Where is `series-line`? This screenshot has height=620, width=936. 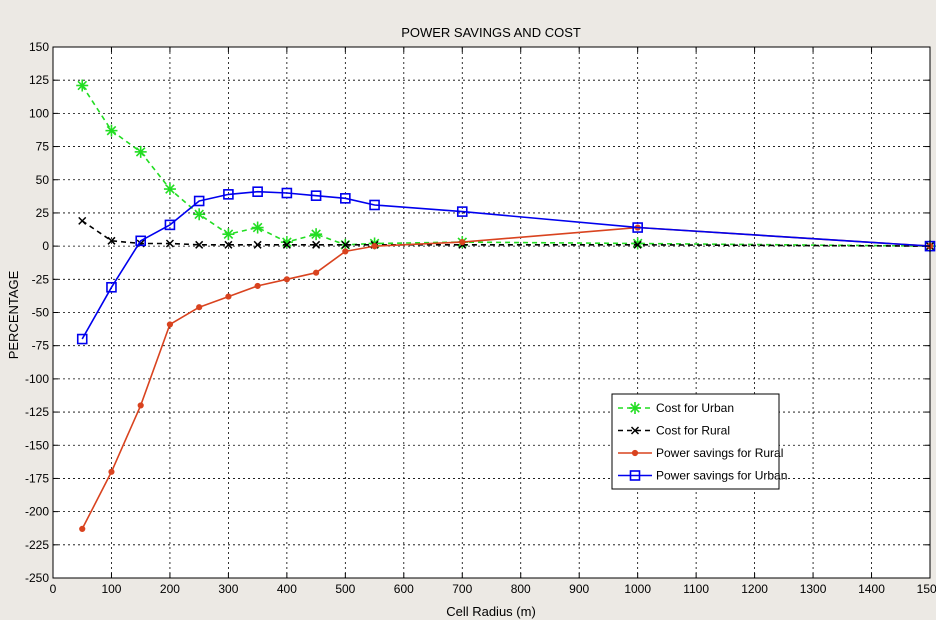 series-line is located at coordinates (506, 233).